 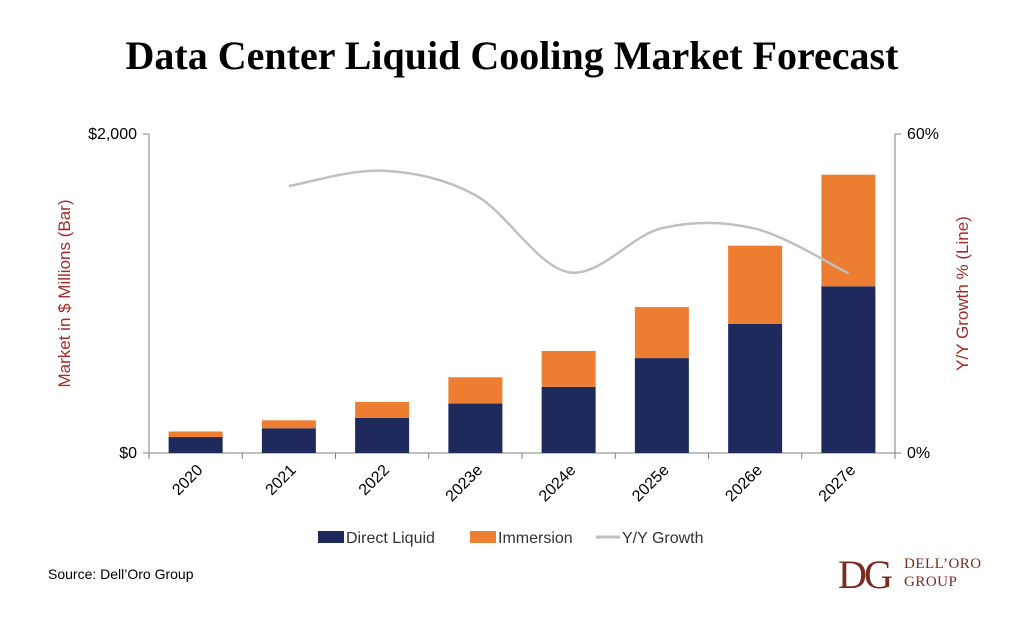 I want to click on x-tick-label: 2027e, so click(x=838, y=484).